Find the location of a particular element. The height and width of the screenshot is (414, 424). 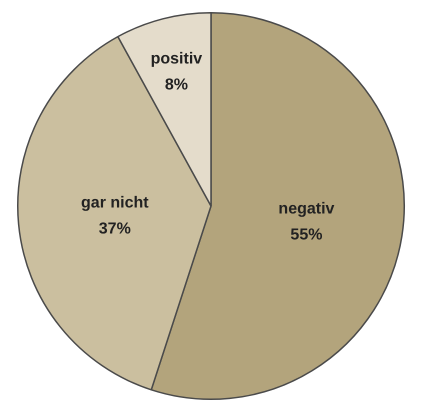

slice-label: positiv is located at coordinates (176, 59).